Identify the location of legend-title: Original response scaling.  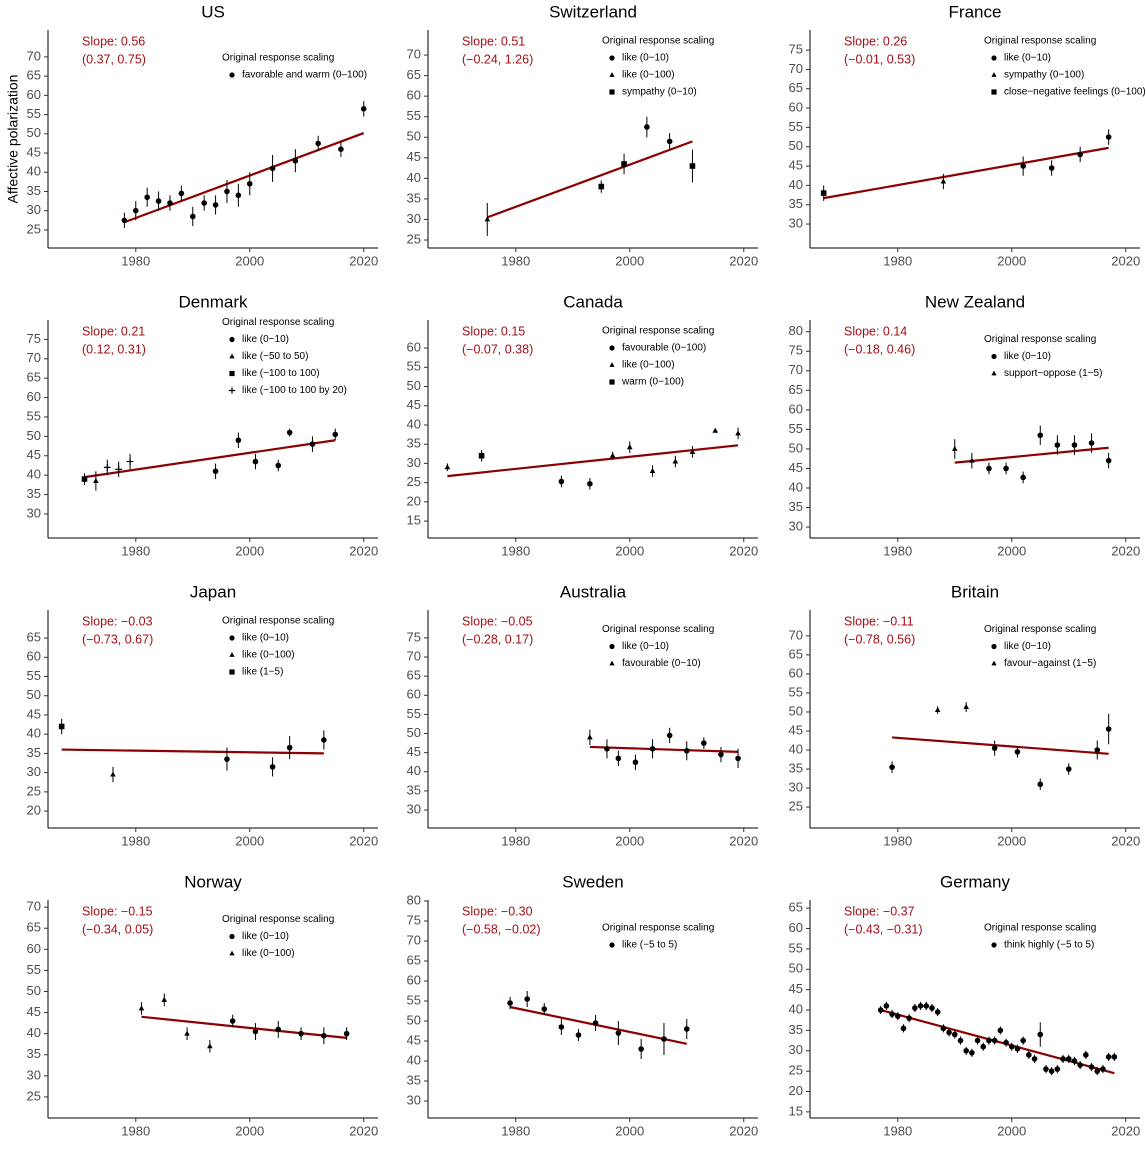
(658, 331).